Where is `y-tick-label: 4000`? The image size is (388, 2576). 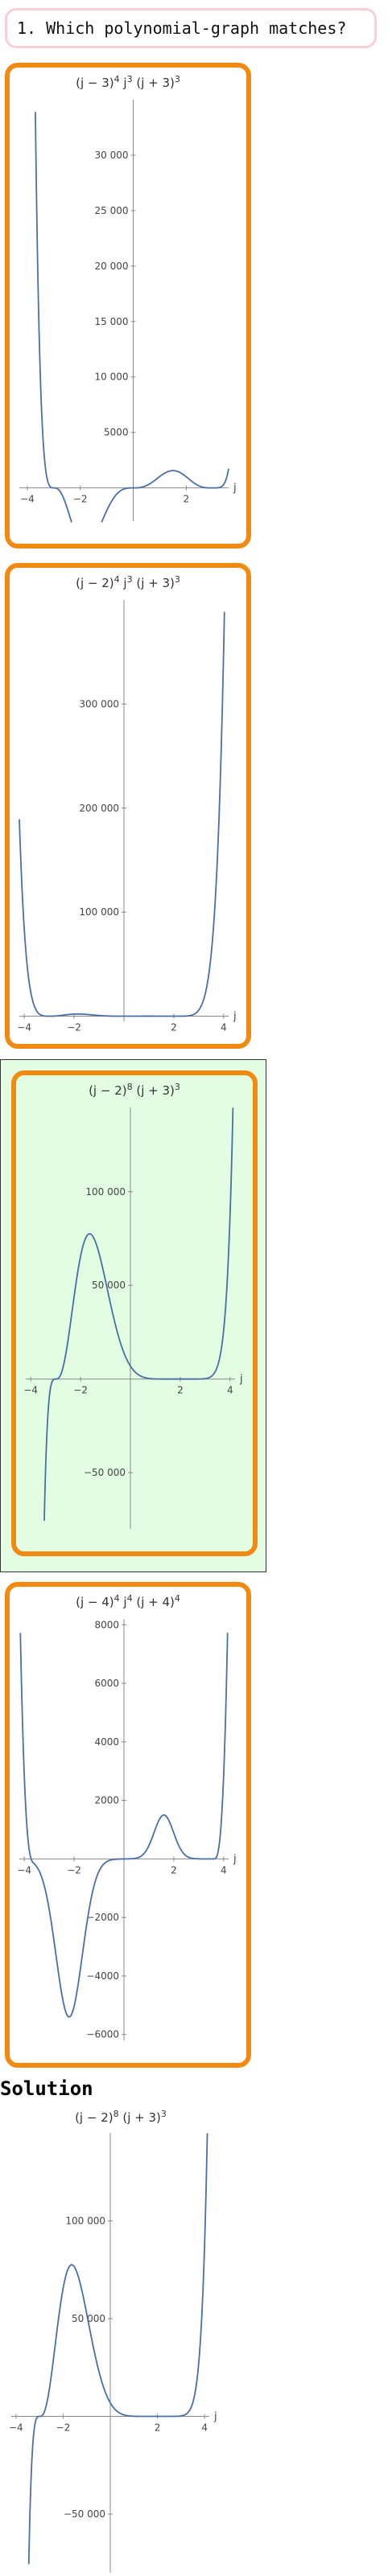
y-tick-label: 4000 is located at coordinates (106, 1742).